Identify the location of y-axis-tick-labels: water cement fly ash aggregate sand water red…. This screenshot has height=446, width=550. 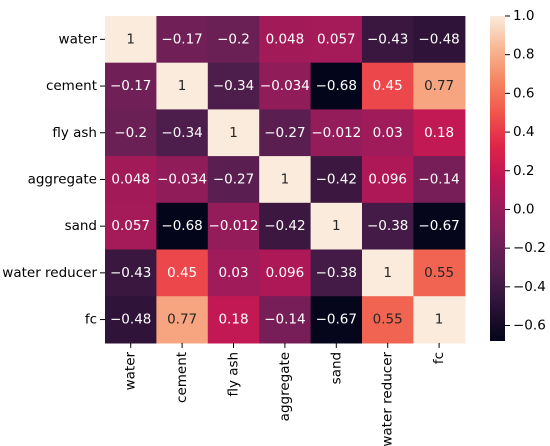
(53, 179).